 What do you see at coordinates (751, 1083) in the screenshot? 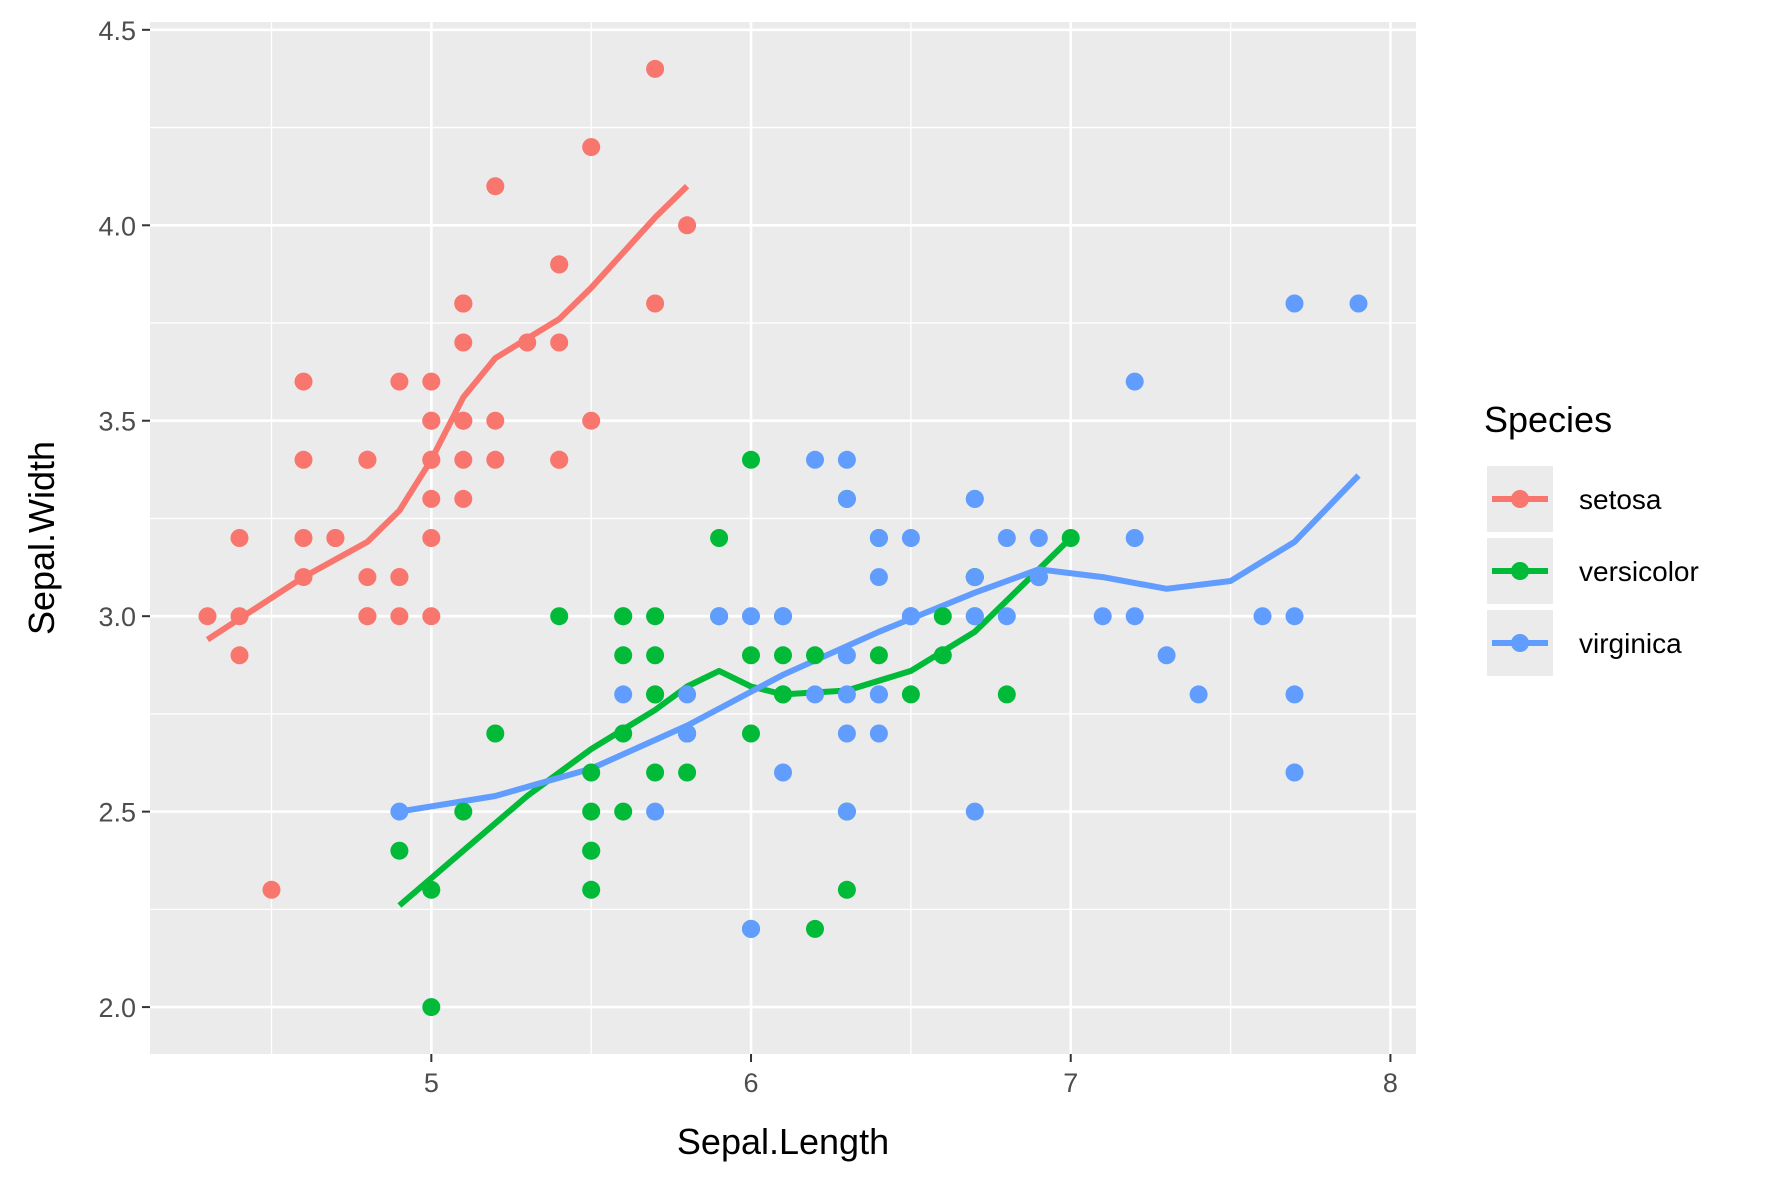
I see `x-tick-label: 6` at bounding box center [751, 1083].